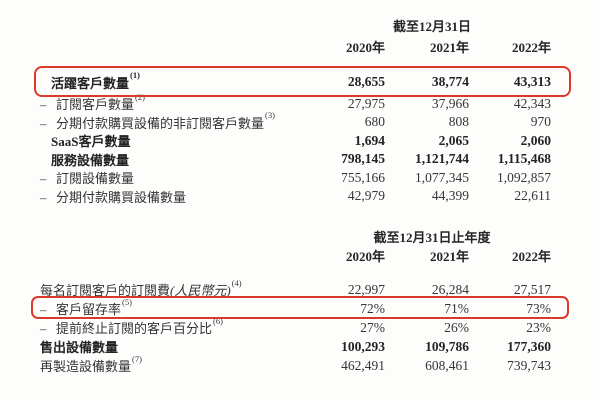 Image resolution: width=600 pixels, height=400 pixels. I want to click on table-row: 服務設備數量 798,145 1,121,744 1,115,468, so click(295, 159).